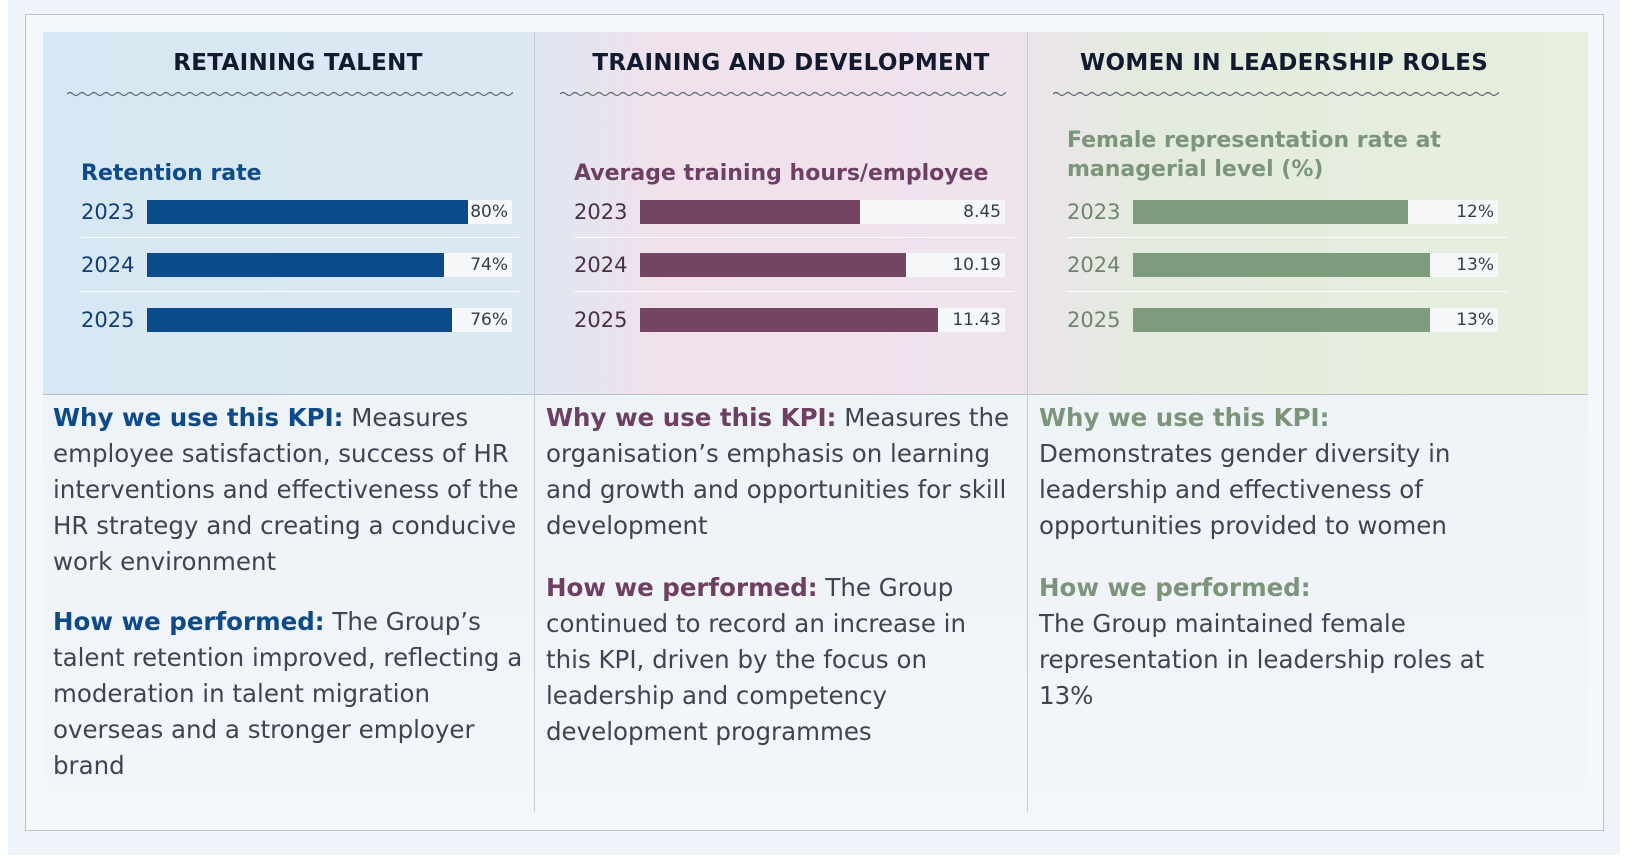 This screenshot has height=860, width=1629. Describe the element at coordinates (976, 320) in the screenshot. I see `data-label: 11.43` at that location.